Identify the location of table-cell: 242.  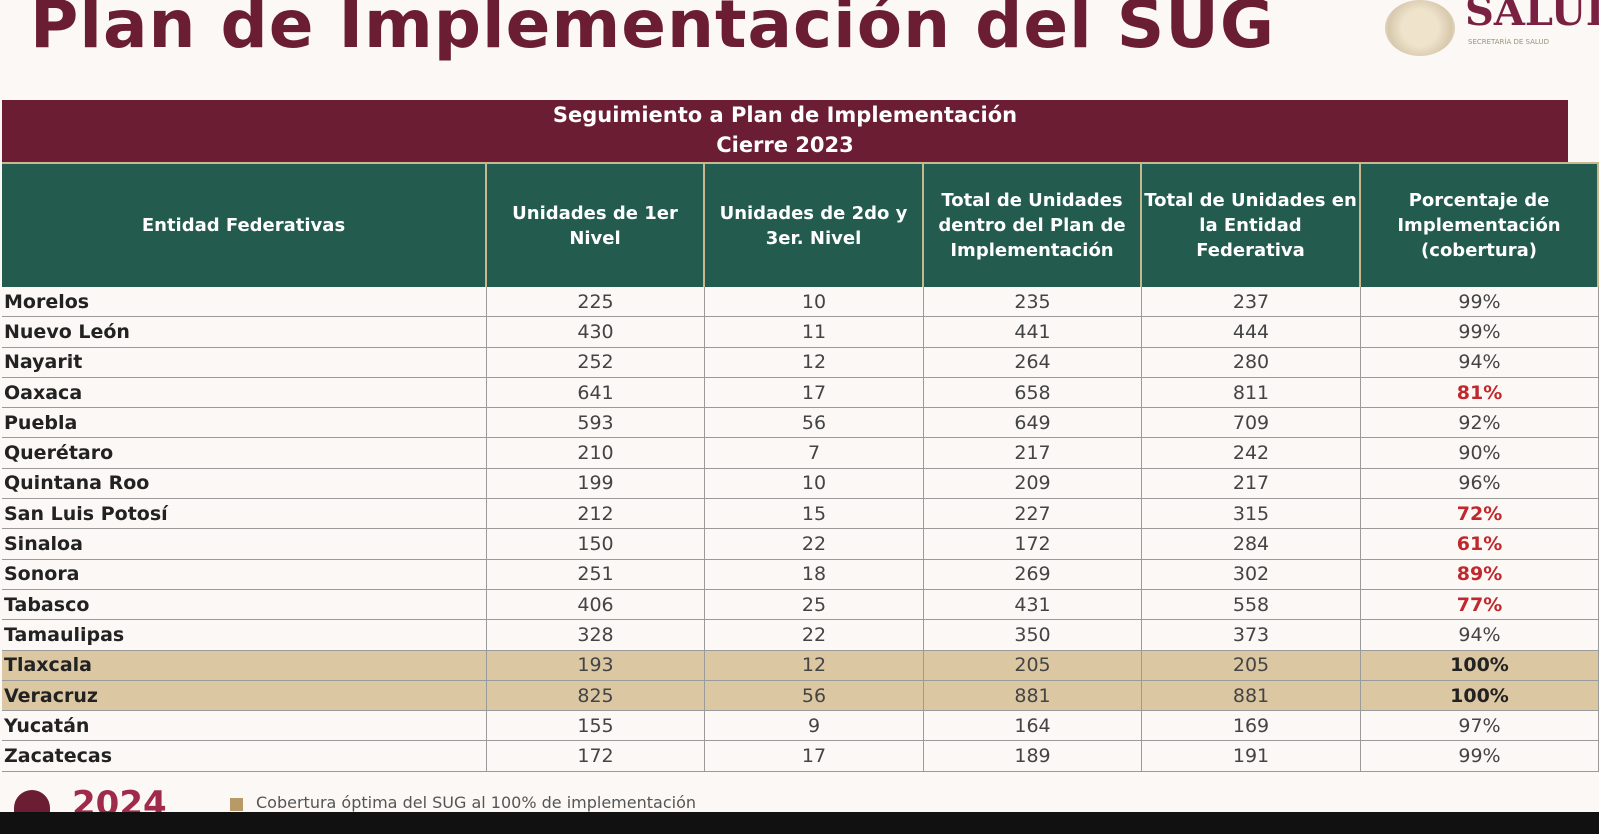
(1251, 453).